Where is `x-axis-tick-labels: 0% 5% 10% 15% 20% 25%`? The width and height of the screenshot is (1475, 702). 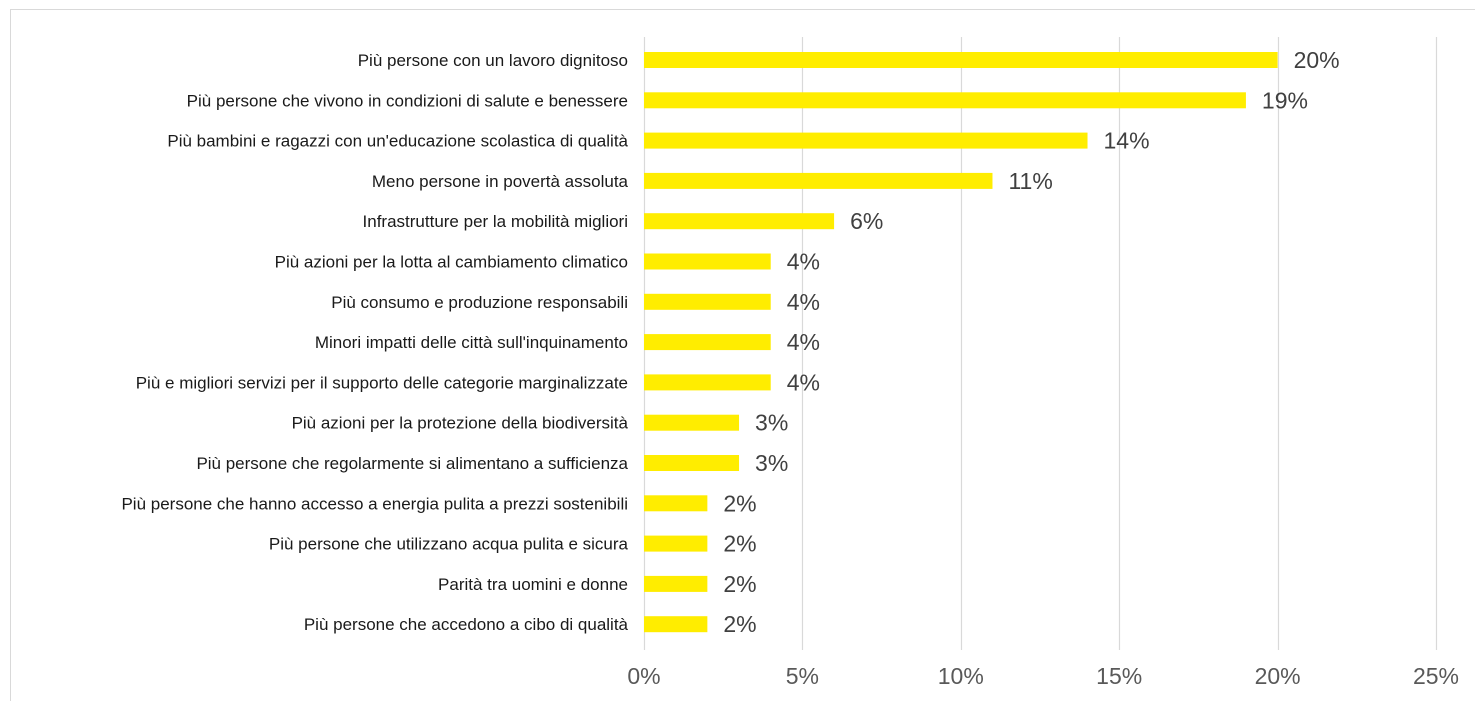
x-axis-tick-labels: 0% 5% 10% 15% 20% 25% is located at coordinates (1043, 676).